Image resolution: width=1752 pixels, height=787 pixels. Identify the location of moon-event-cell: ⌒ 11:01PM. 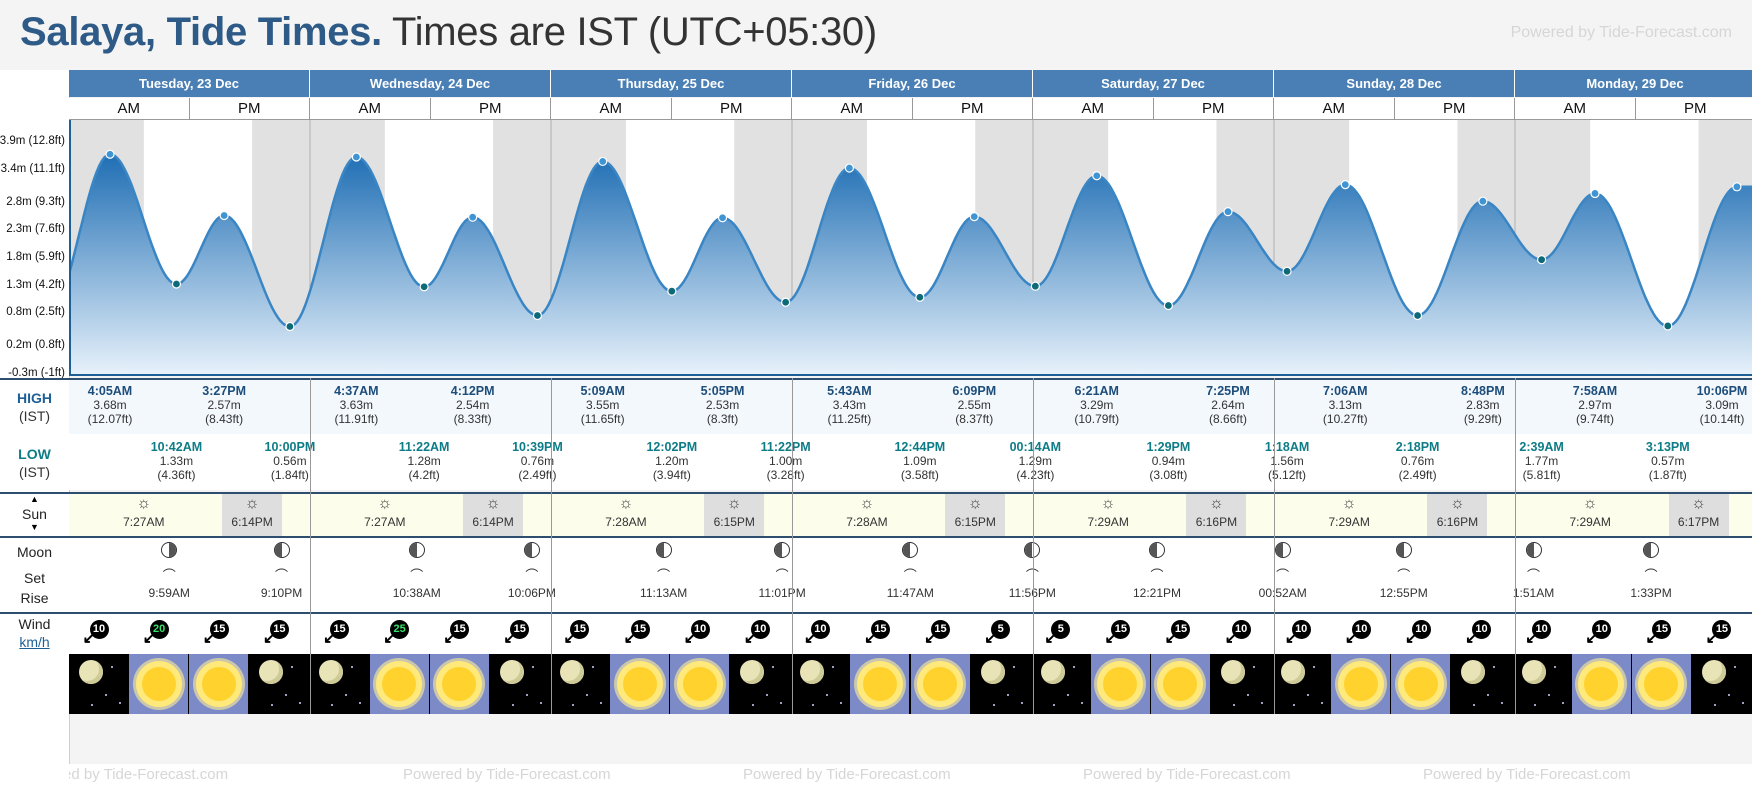
(782, 571).